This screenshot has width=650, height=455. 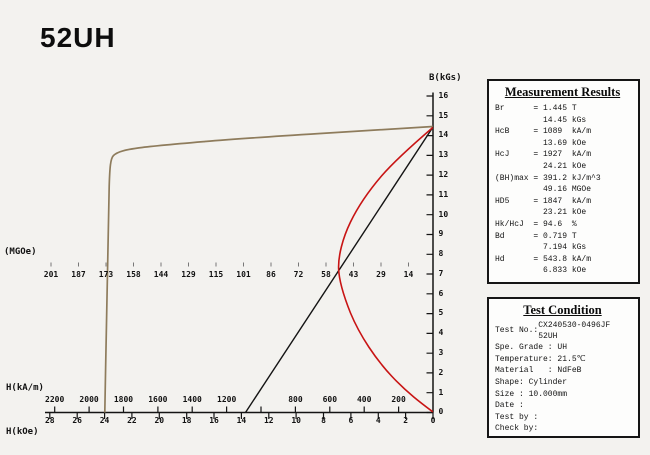 I want to click on mgoe-tick-label: 115, so click(x=216, y=274).